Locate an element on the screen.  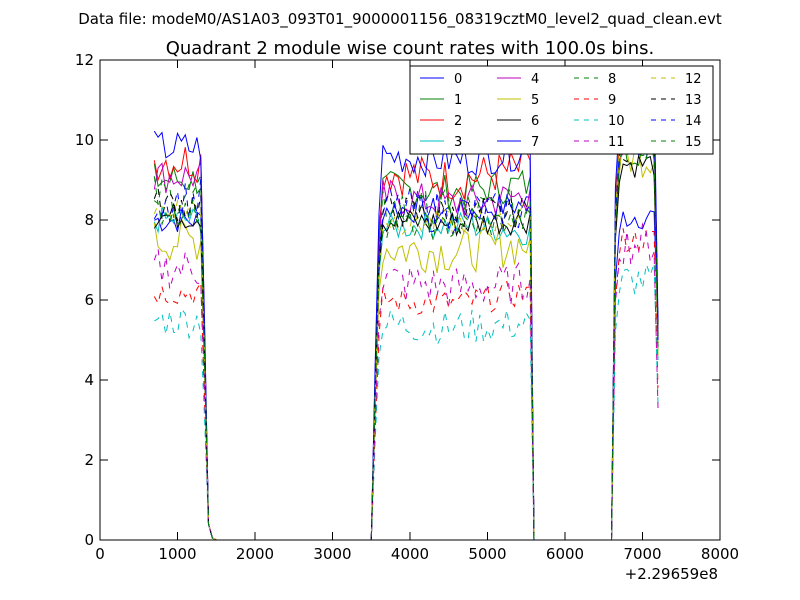
legend-label-11: 11 is located at coordinates (616, 142).